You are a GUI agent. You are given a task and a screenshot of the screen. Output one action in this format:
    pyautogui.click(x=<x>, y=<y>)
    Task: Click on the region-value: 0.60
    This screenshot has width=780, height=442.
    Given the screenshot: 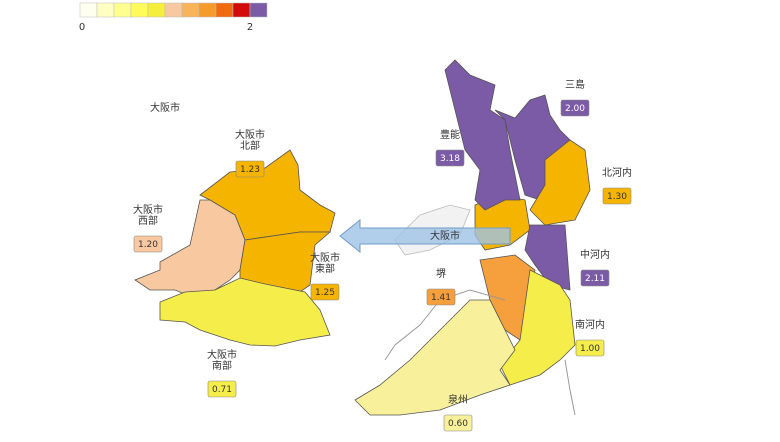 What is the action you would take?
    pyautogui.click(x=458, y=424)
    